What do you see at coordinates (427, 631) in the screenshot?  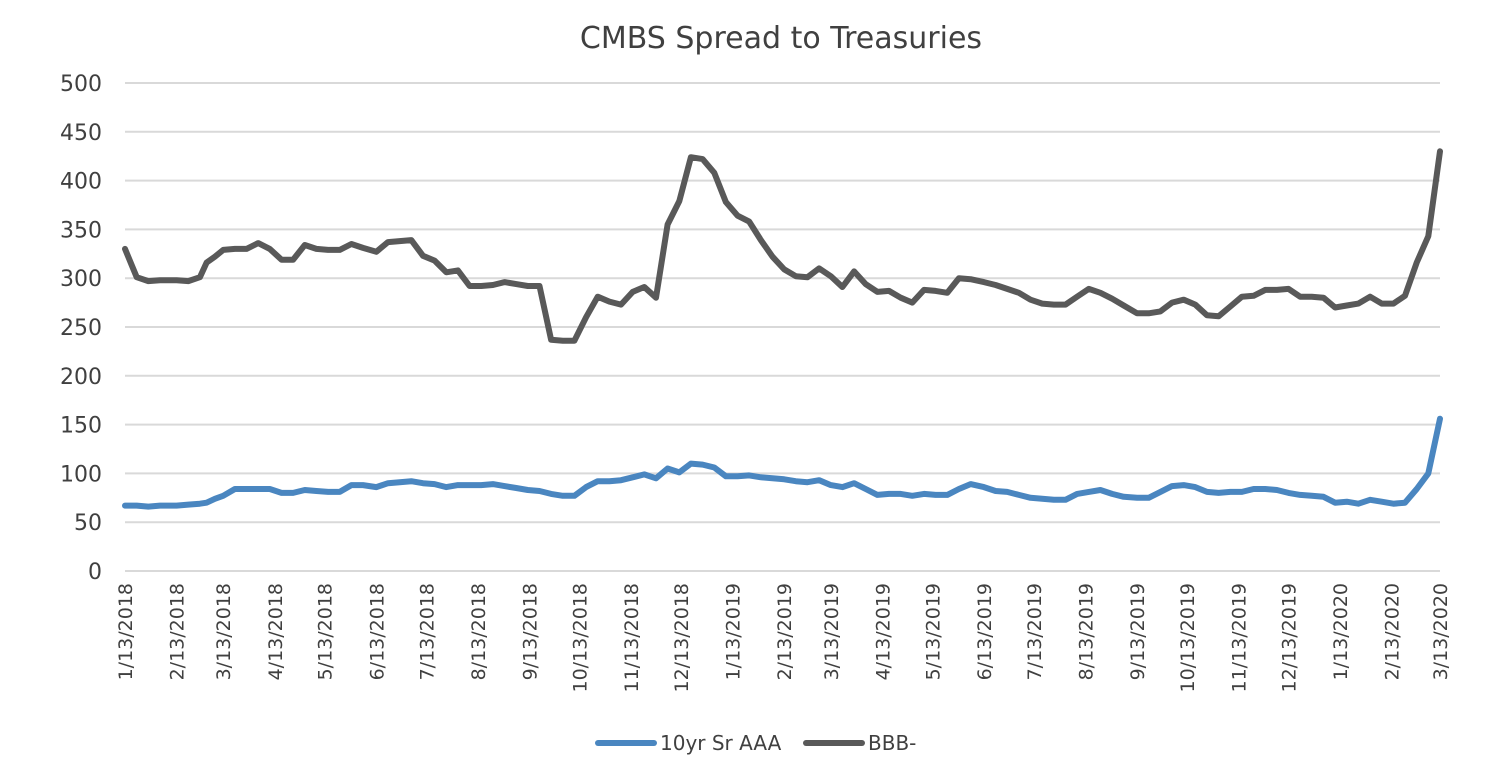 I see `x-tick-label: 7/13/2018` at bounding box center [427, 631].